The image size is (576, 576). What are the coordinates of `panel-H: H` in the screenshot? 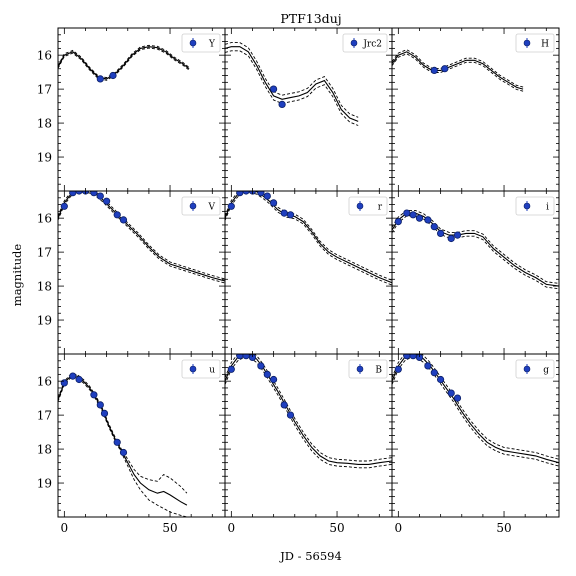 It's located at (475, 109).